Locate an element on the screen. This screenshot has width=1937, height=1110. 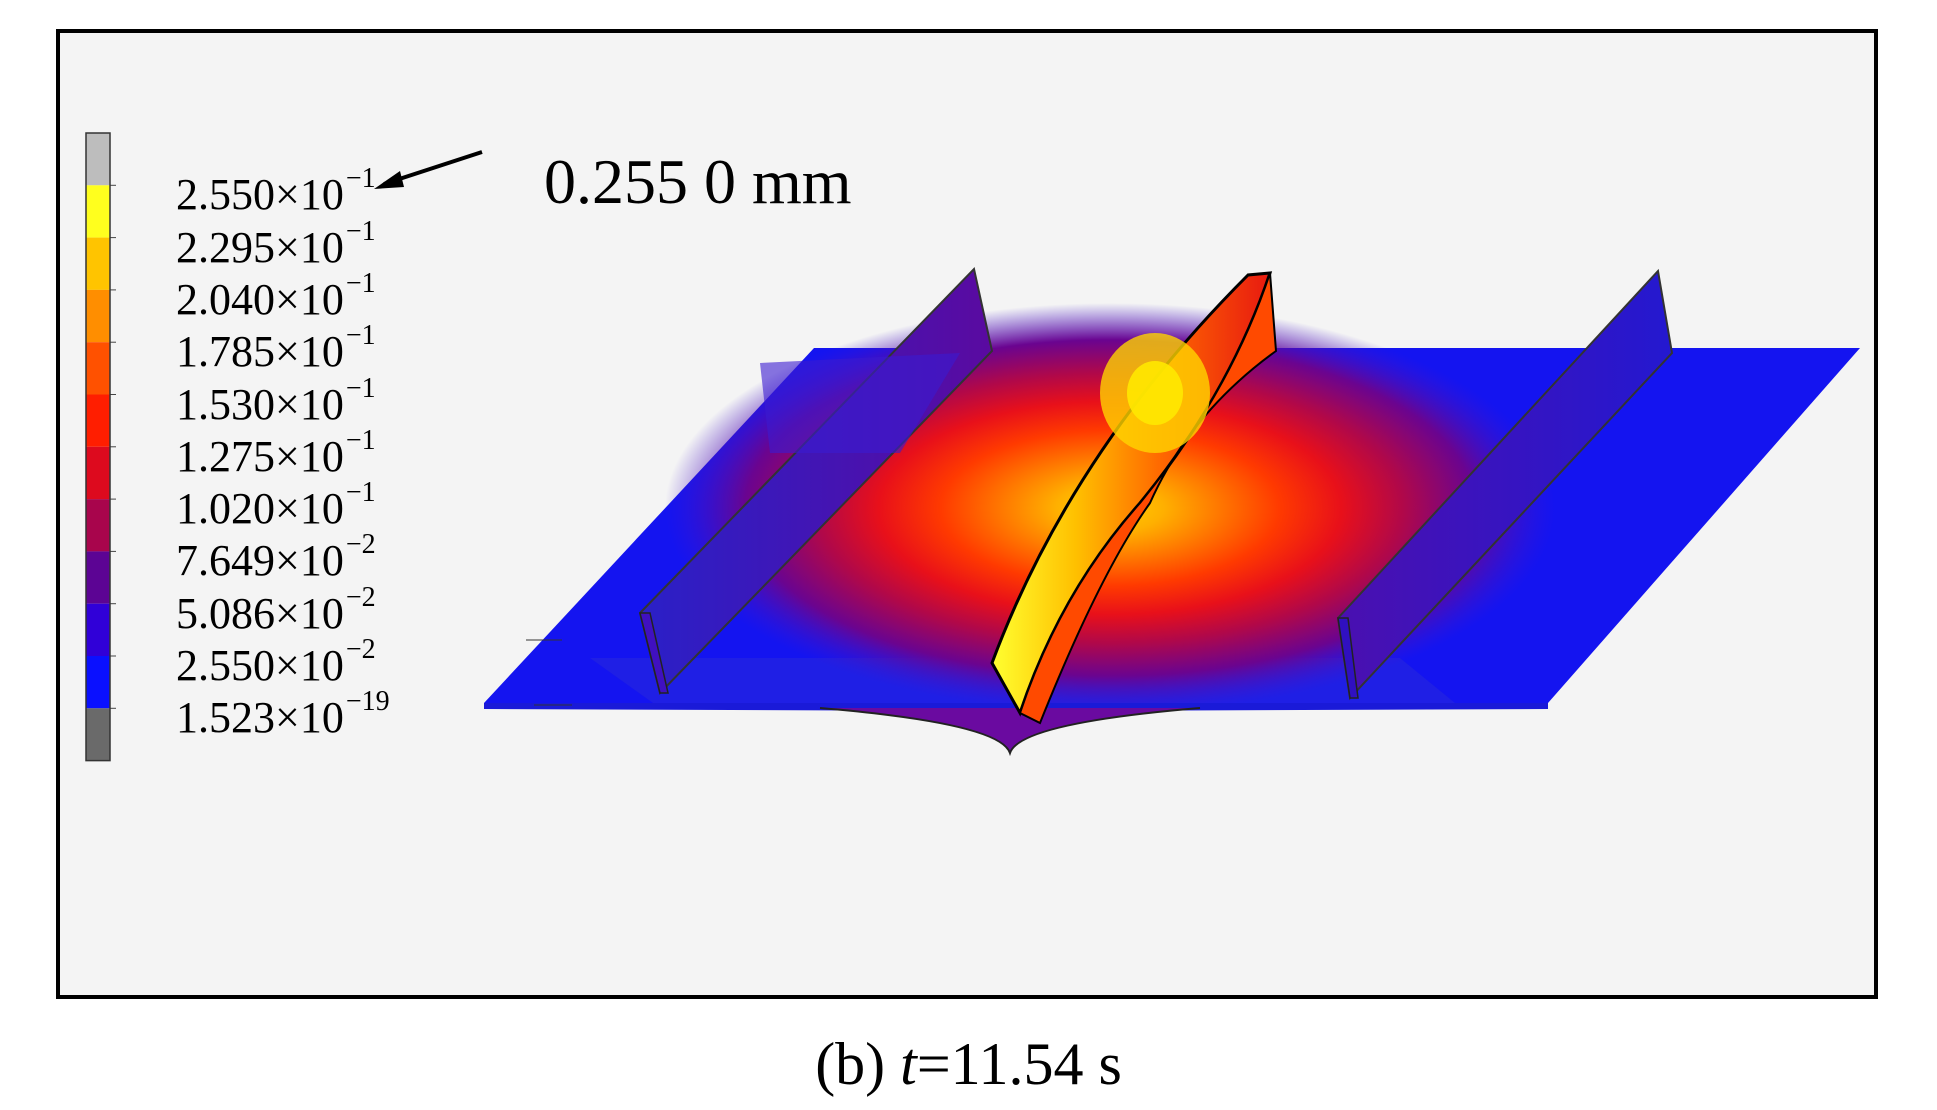
legend-label-1: 2.295×10⁻¹ is located at coordinates (276, 243).